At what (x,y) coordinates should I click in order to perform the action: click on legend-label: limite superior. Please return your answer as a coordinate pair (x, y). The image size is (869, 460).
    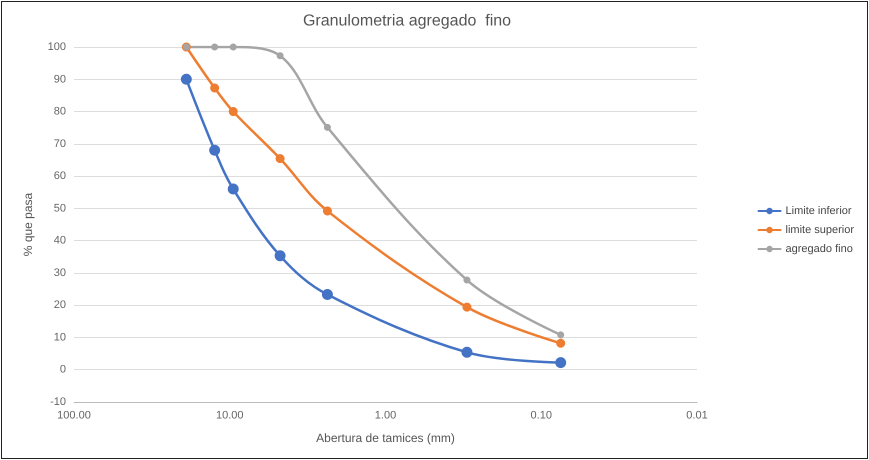
    Looking at the image, I should click on (820, 230).